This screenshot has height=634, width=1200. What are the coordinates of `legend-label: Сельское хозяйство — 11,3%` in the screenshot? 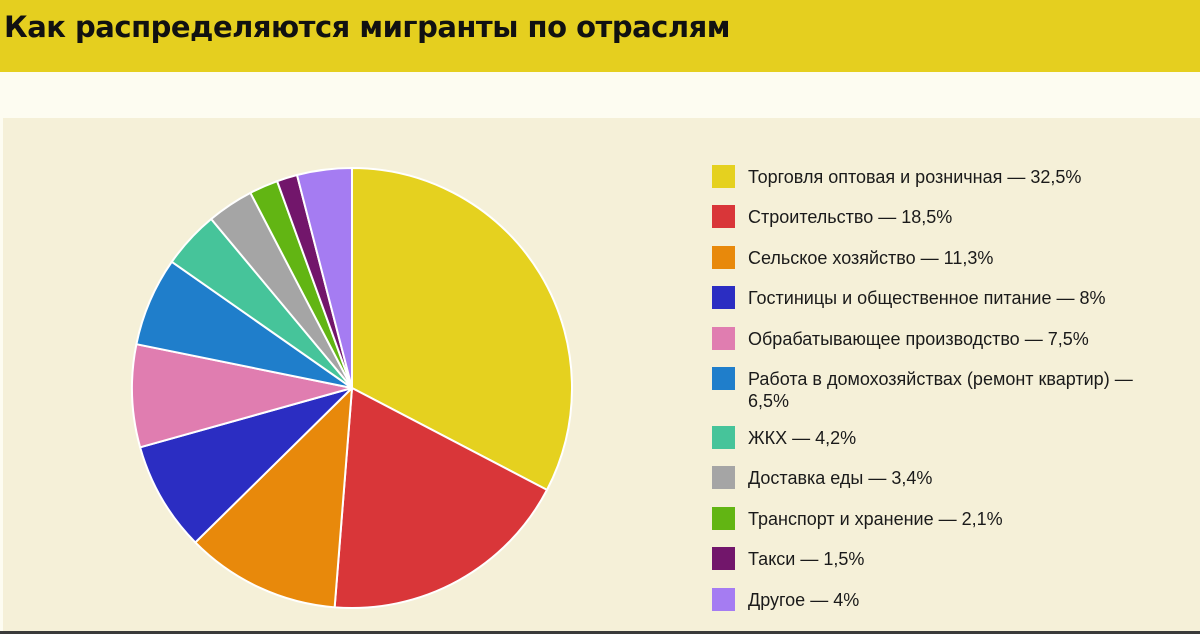 It's located at (871, 258).